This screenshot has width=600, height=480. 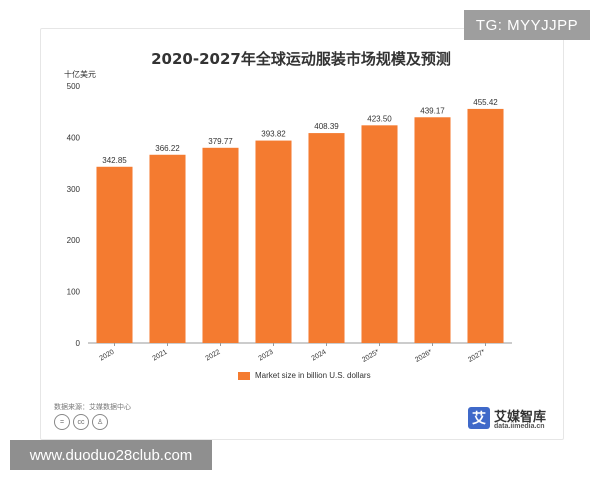 What do you see at coordinates (479, 418) in the screenshot?
I see `brand-logo-icon: 艾` at bounding box center [479, 418].